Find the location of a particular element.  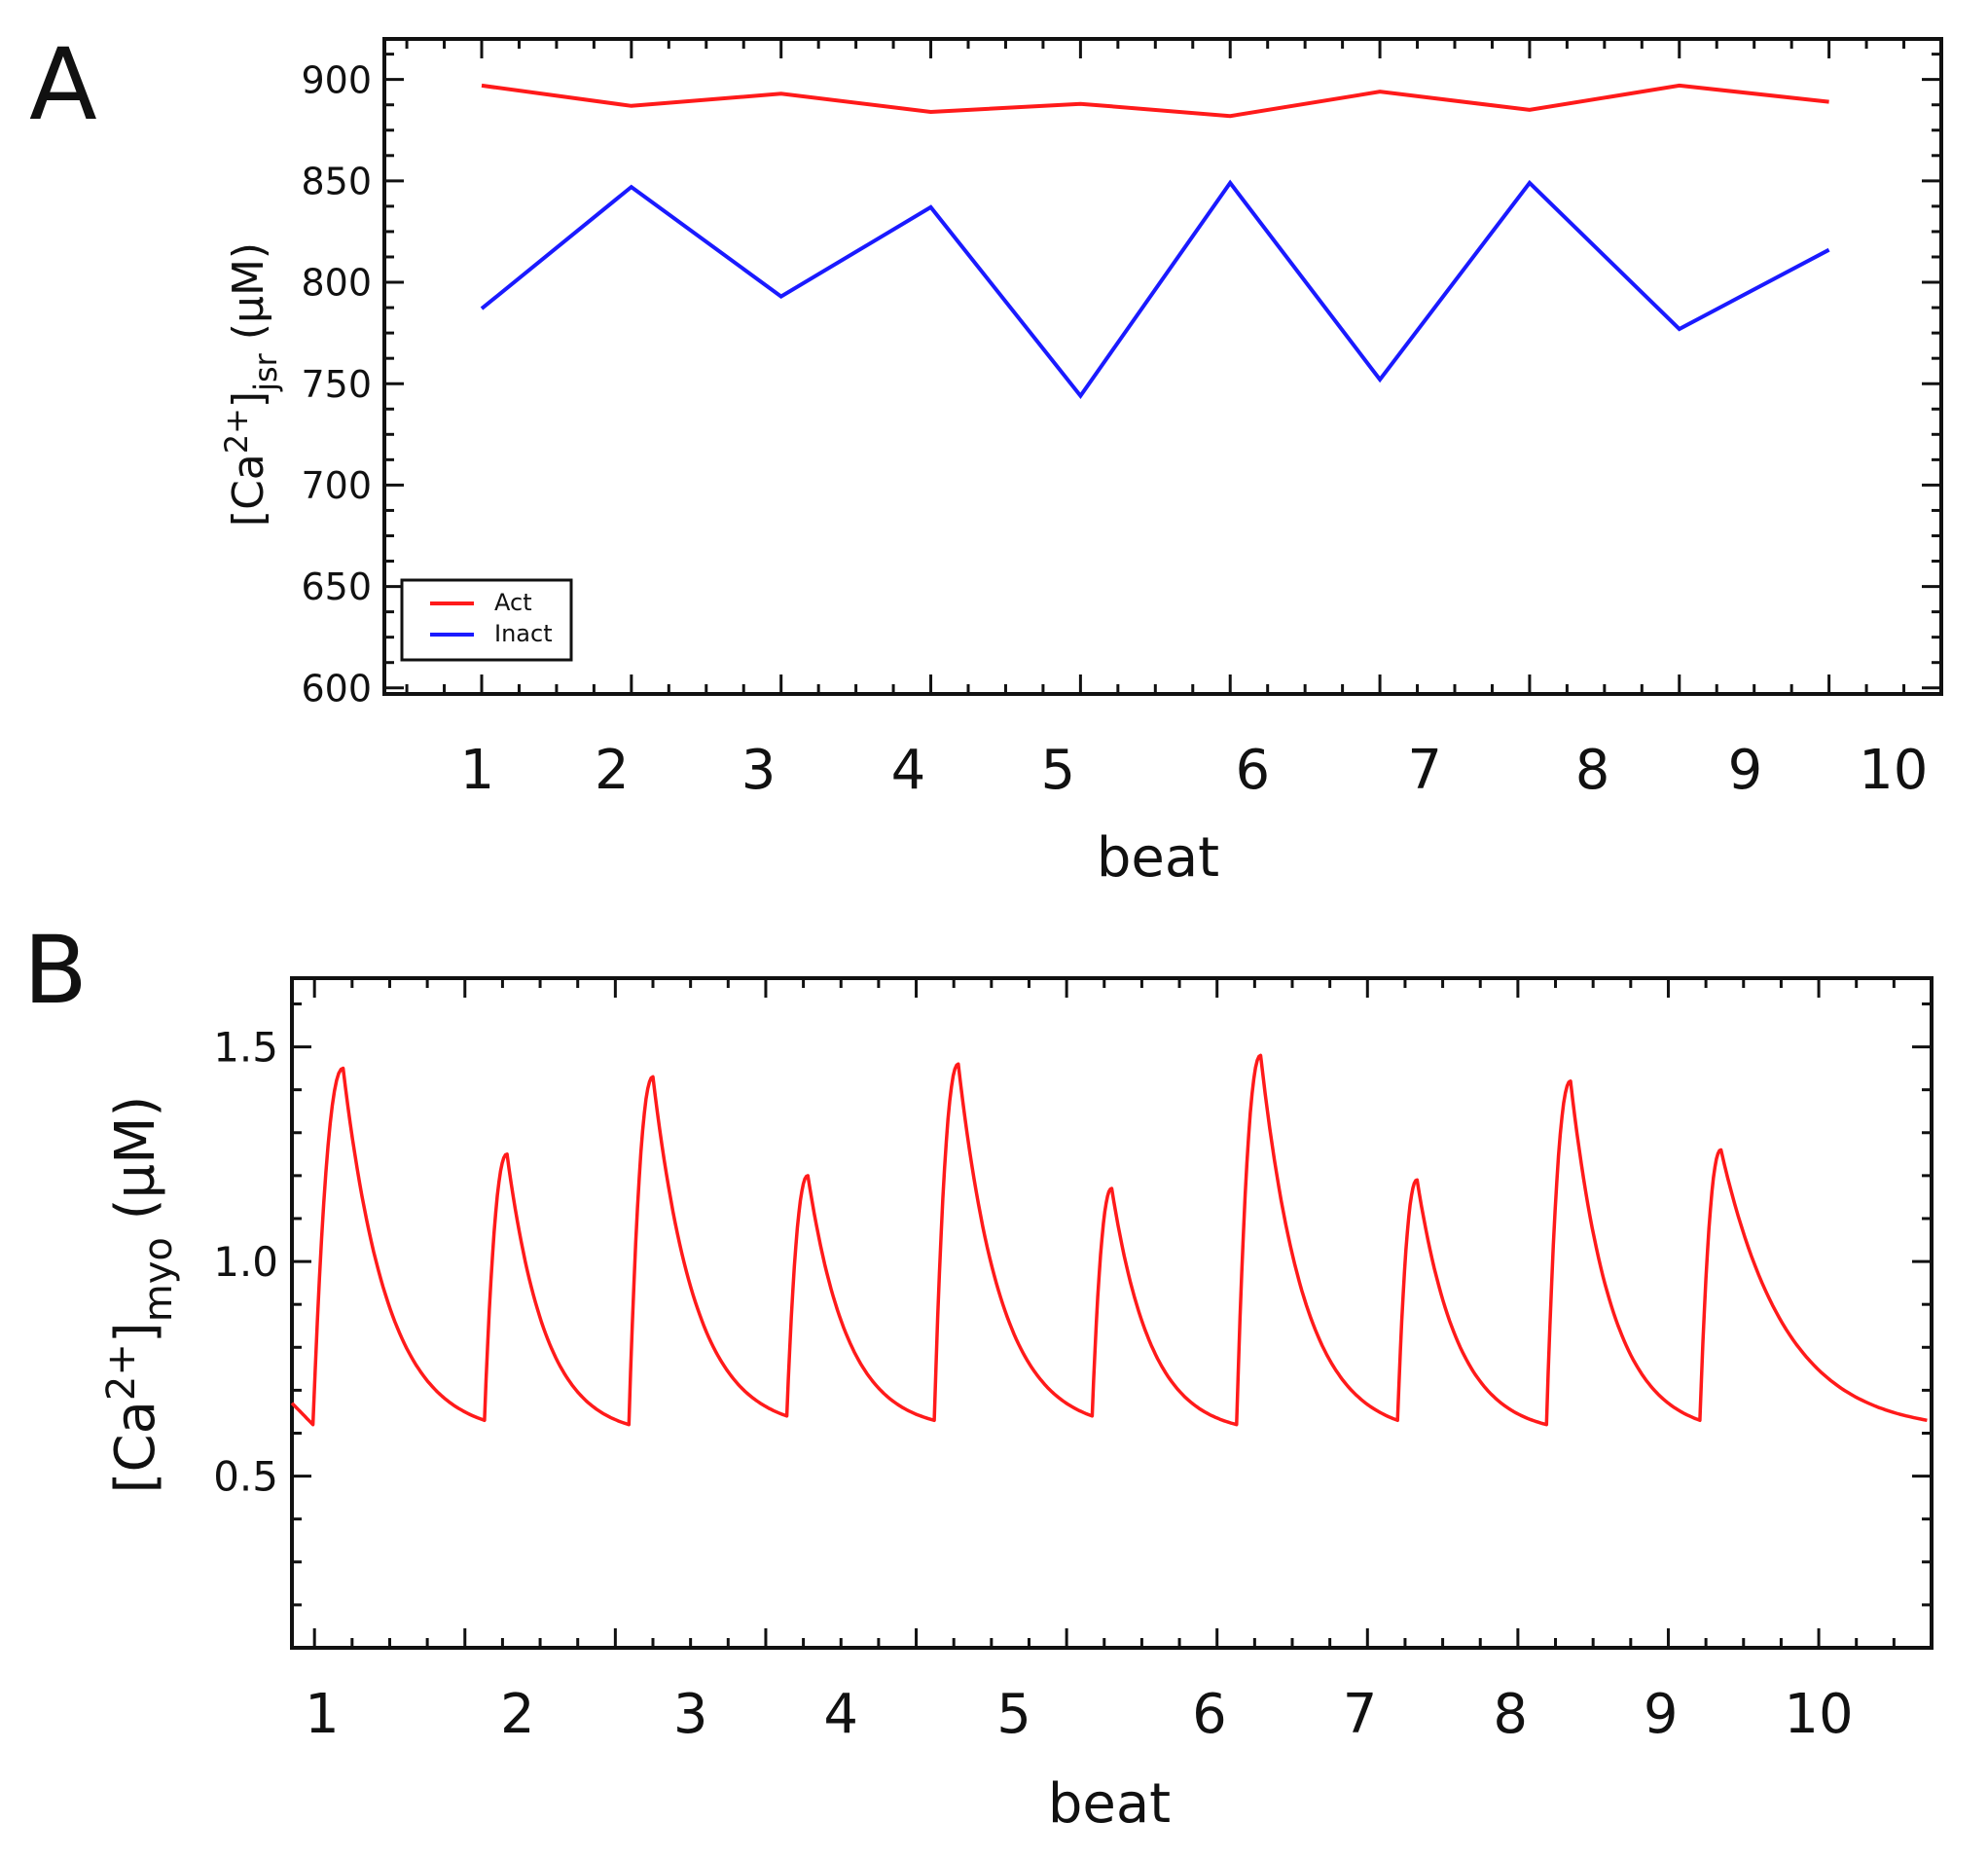

panel-a-x-tick-labels: 1 2 3 4 5 6 7 8 9 10 is located at coordinates (1195, 770).